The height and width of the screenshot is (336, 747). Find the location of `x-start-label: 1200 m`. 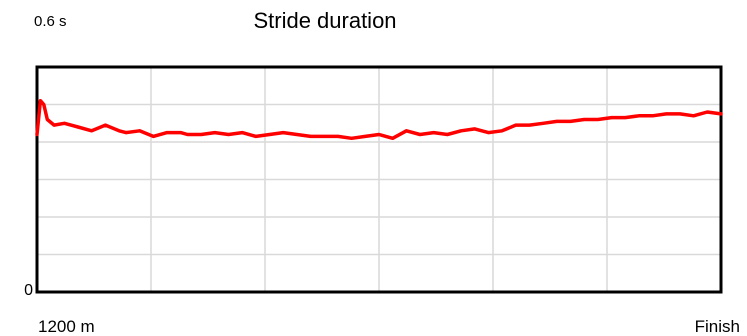

x-start-label: 1200 m is located at coordinates (66, 326).